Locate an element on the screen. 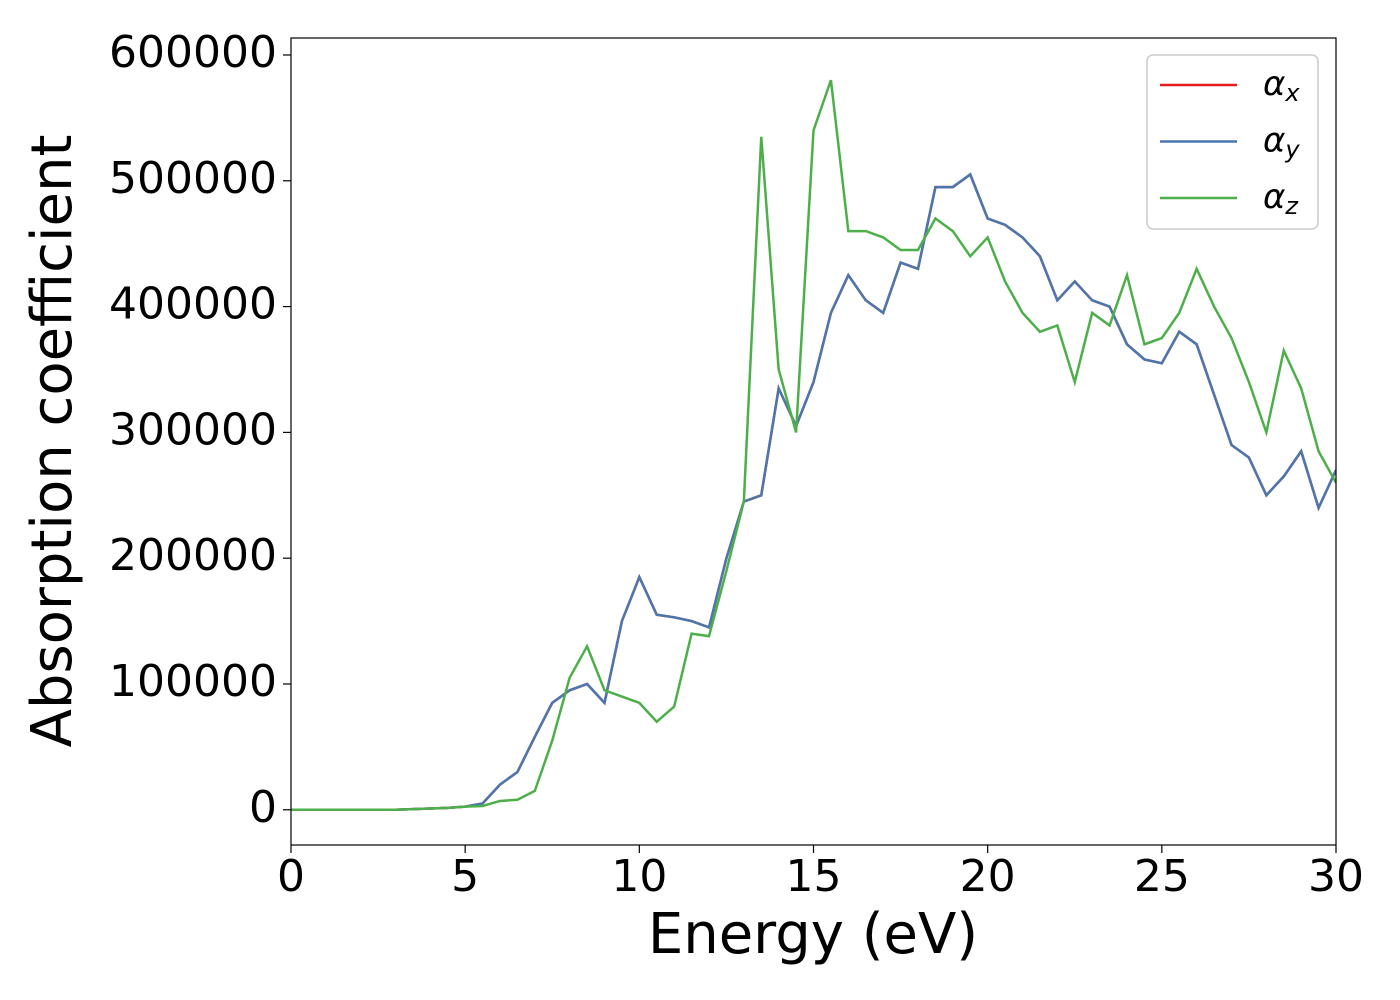 This screenshot has height=1000, width=1400. x-tick-label: 30 is located at coordinates (1336, 876).